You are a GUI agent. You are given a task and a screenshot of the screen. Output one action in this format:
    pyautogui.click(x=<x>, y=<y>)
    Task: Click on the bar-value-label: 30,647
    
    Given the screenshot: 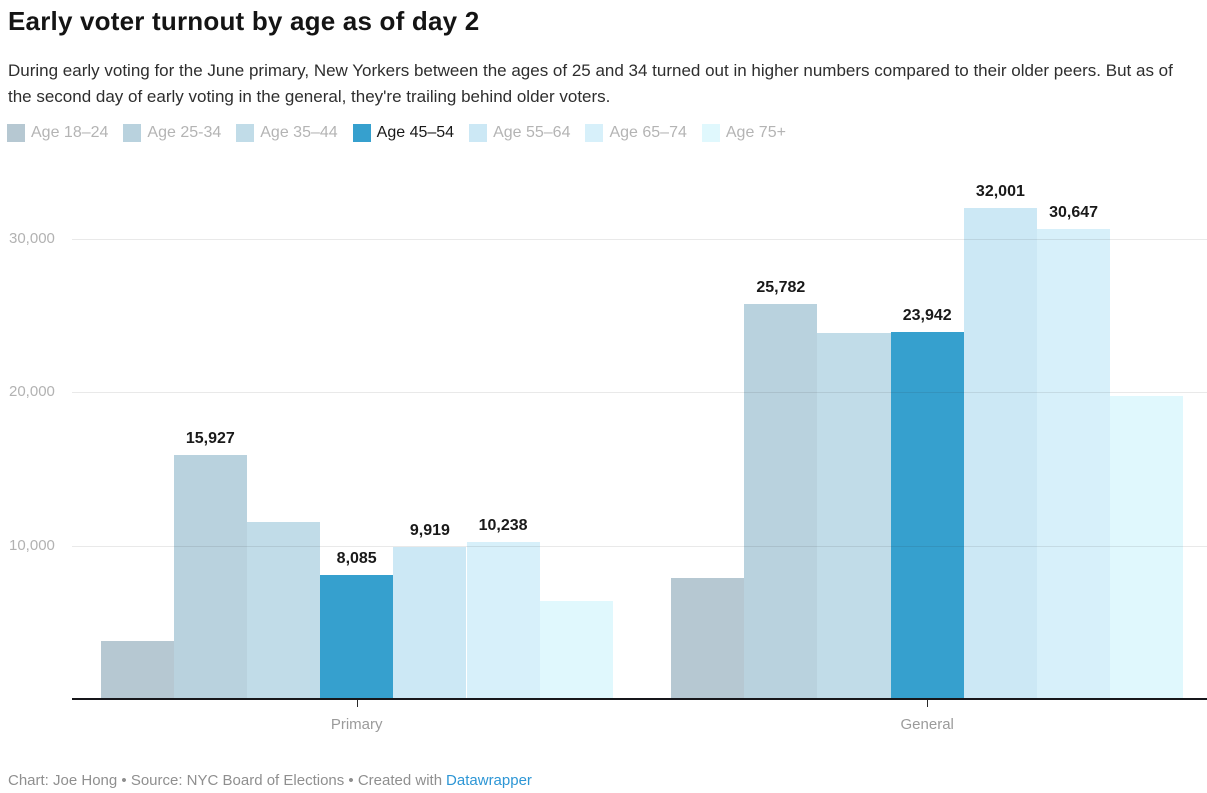 What is the action you would take?
    pyautogui.click(x=1074, y=213)
    